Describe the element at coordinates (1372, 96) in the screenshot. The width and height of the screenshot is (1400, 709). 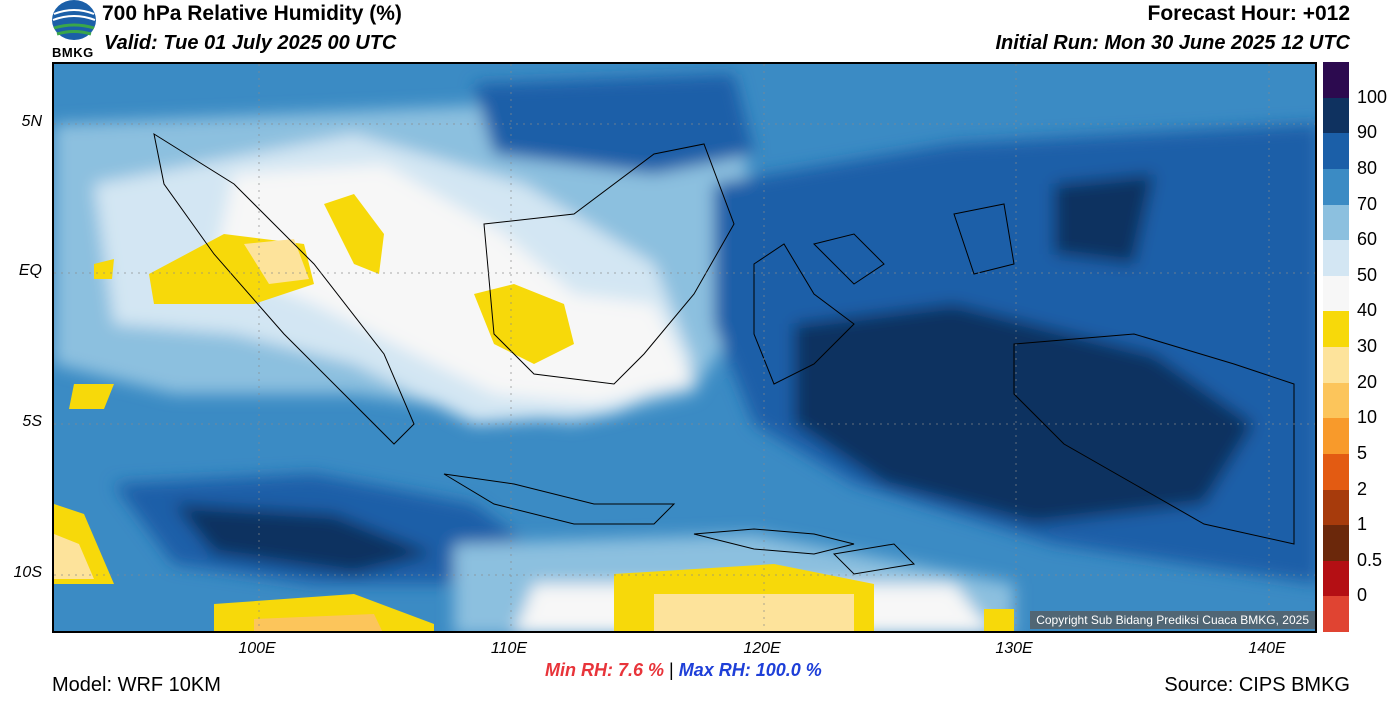
I see `colorbar-label: 100` at that location.